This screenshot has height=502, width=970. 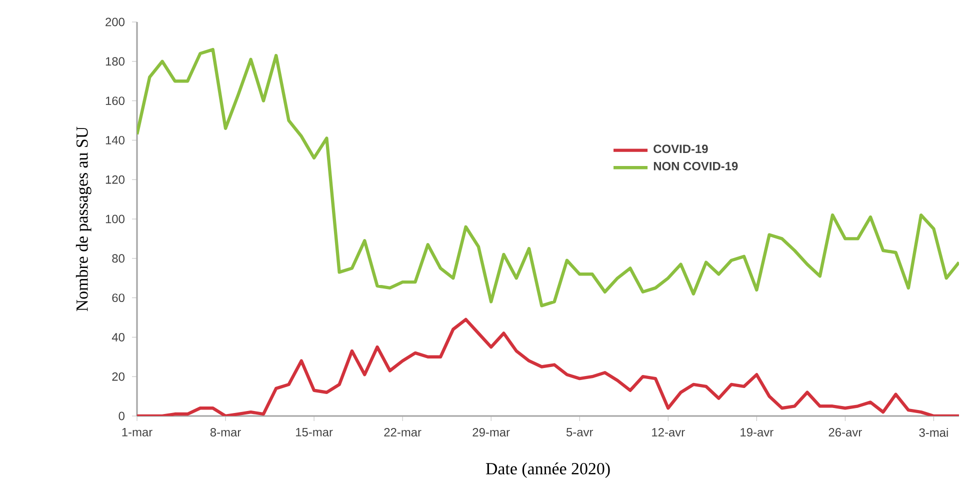 I want to click on y-tick-label: 40, so click(x=118, y=337).